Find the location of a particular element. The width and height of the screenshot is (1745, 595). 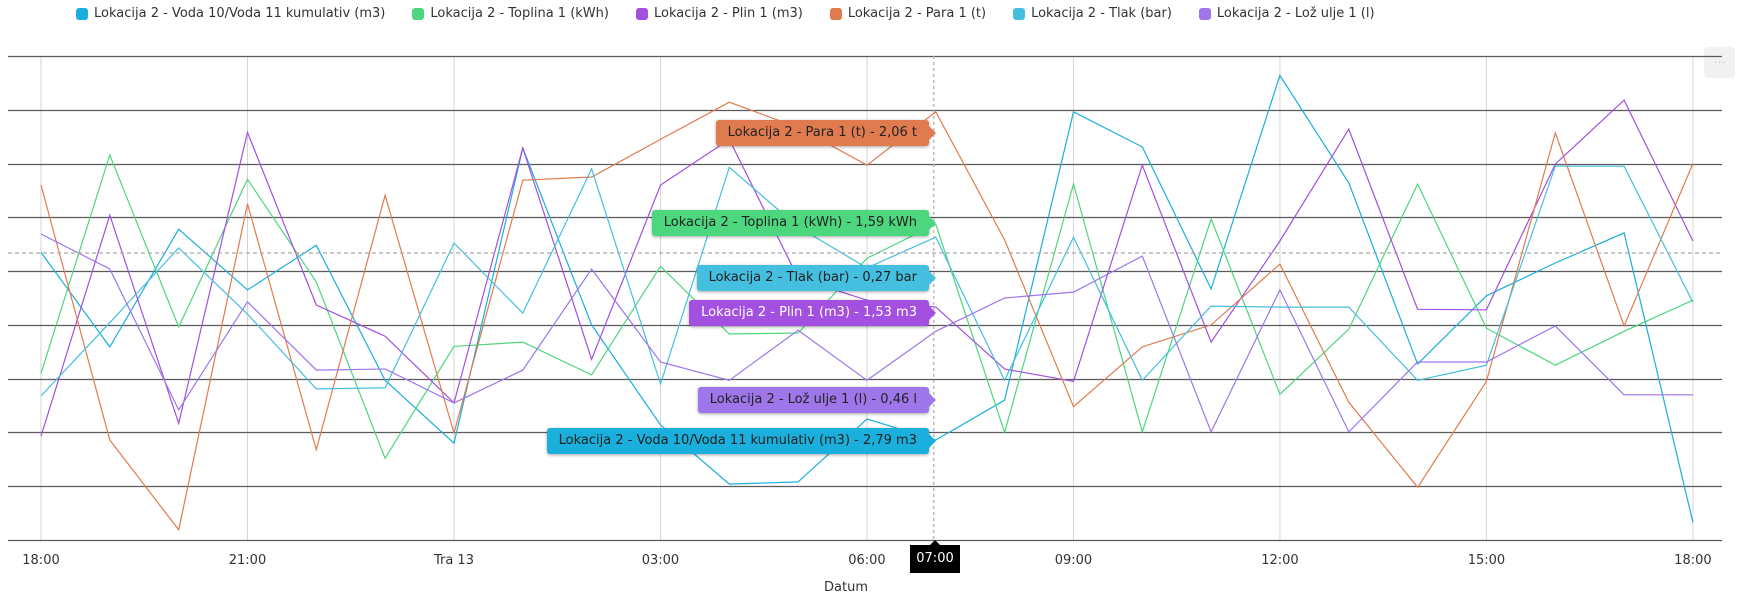

legend-label: Lokacija 2 - Para 1 (t) is located at coordinates (917, 13).